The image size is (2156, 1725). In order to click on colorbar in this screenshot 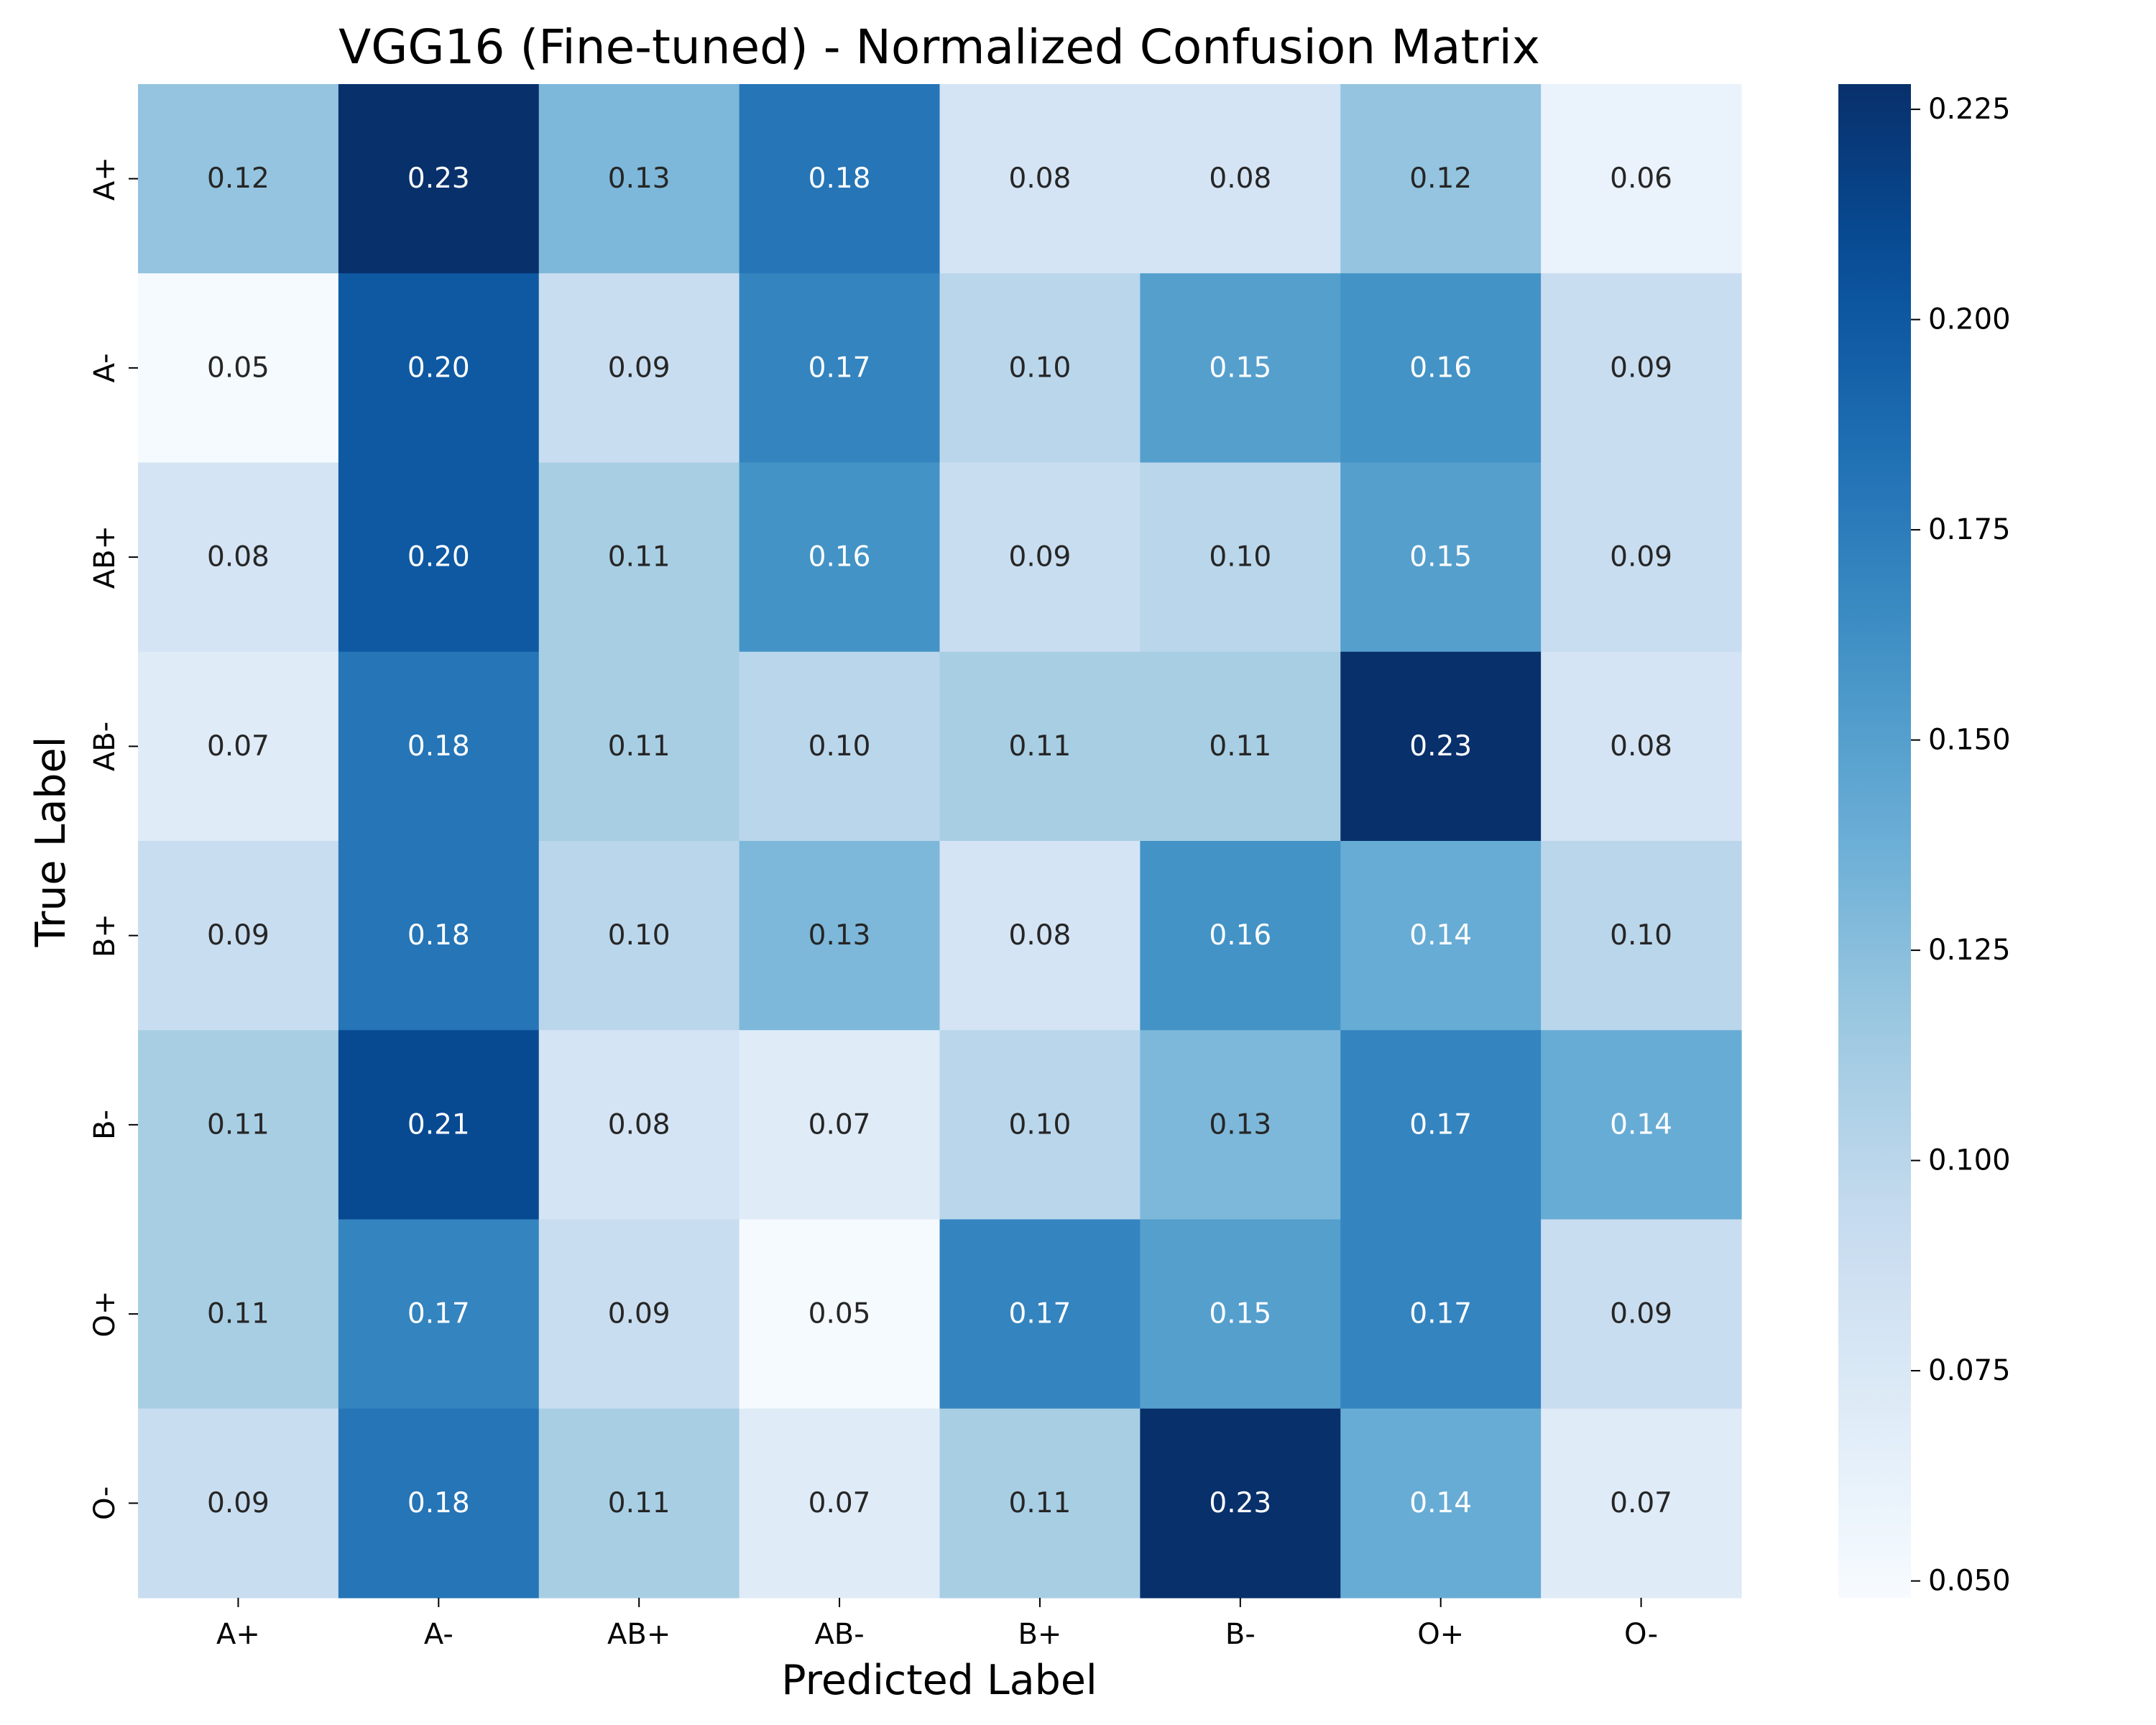, I will do `click(1874, 841)`.